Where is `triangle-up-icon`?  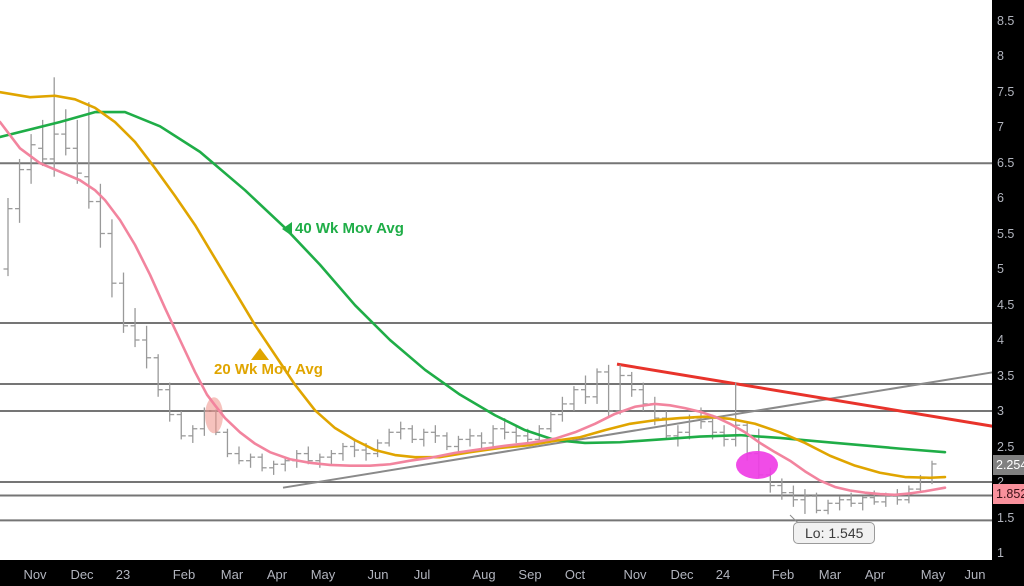
triangle-up-icon is located at coordinates (260, 354).